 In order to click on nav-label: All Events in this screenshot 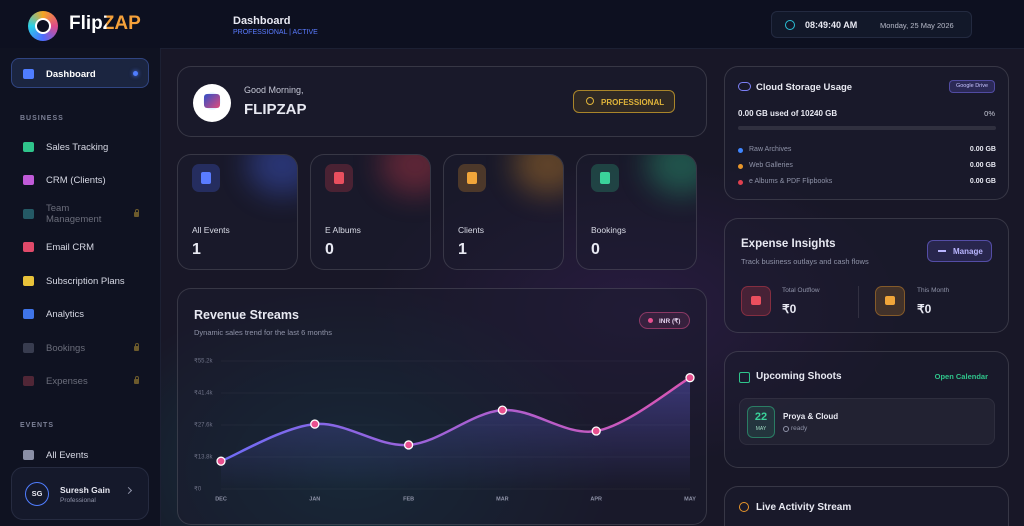, I will do `click(67, 455)`.